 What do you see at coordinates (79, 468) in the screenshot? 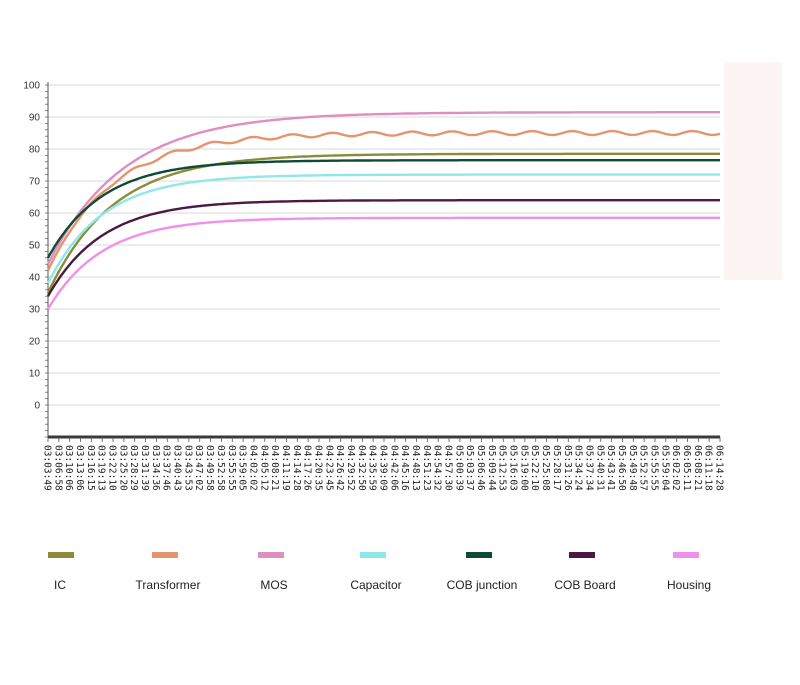
I see `x-tick-label: 03:13:06` at bounding box center [79, 468].